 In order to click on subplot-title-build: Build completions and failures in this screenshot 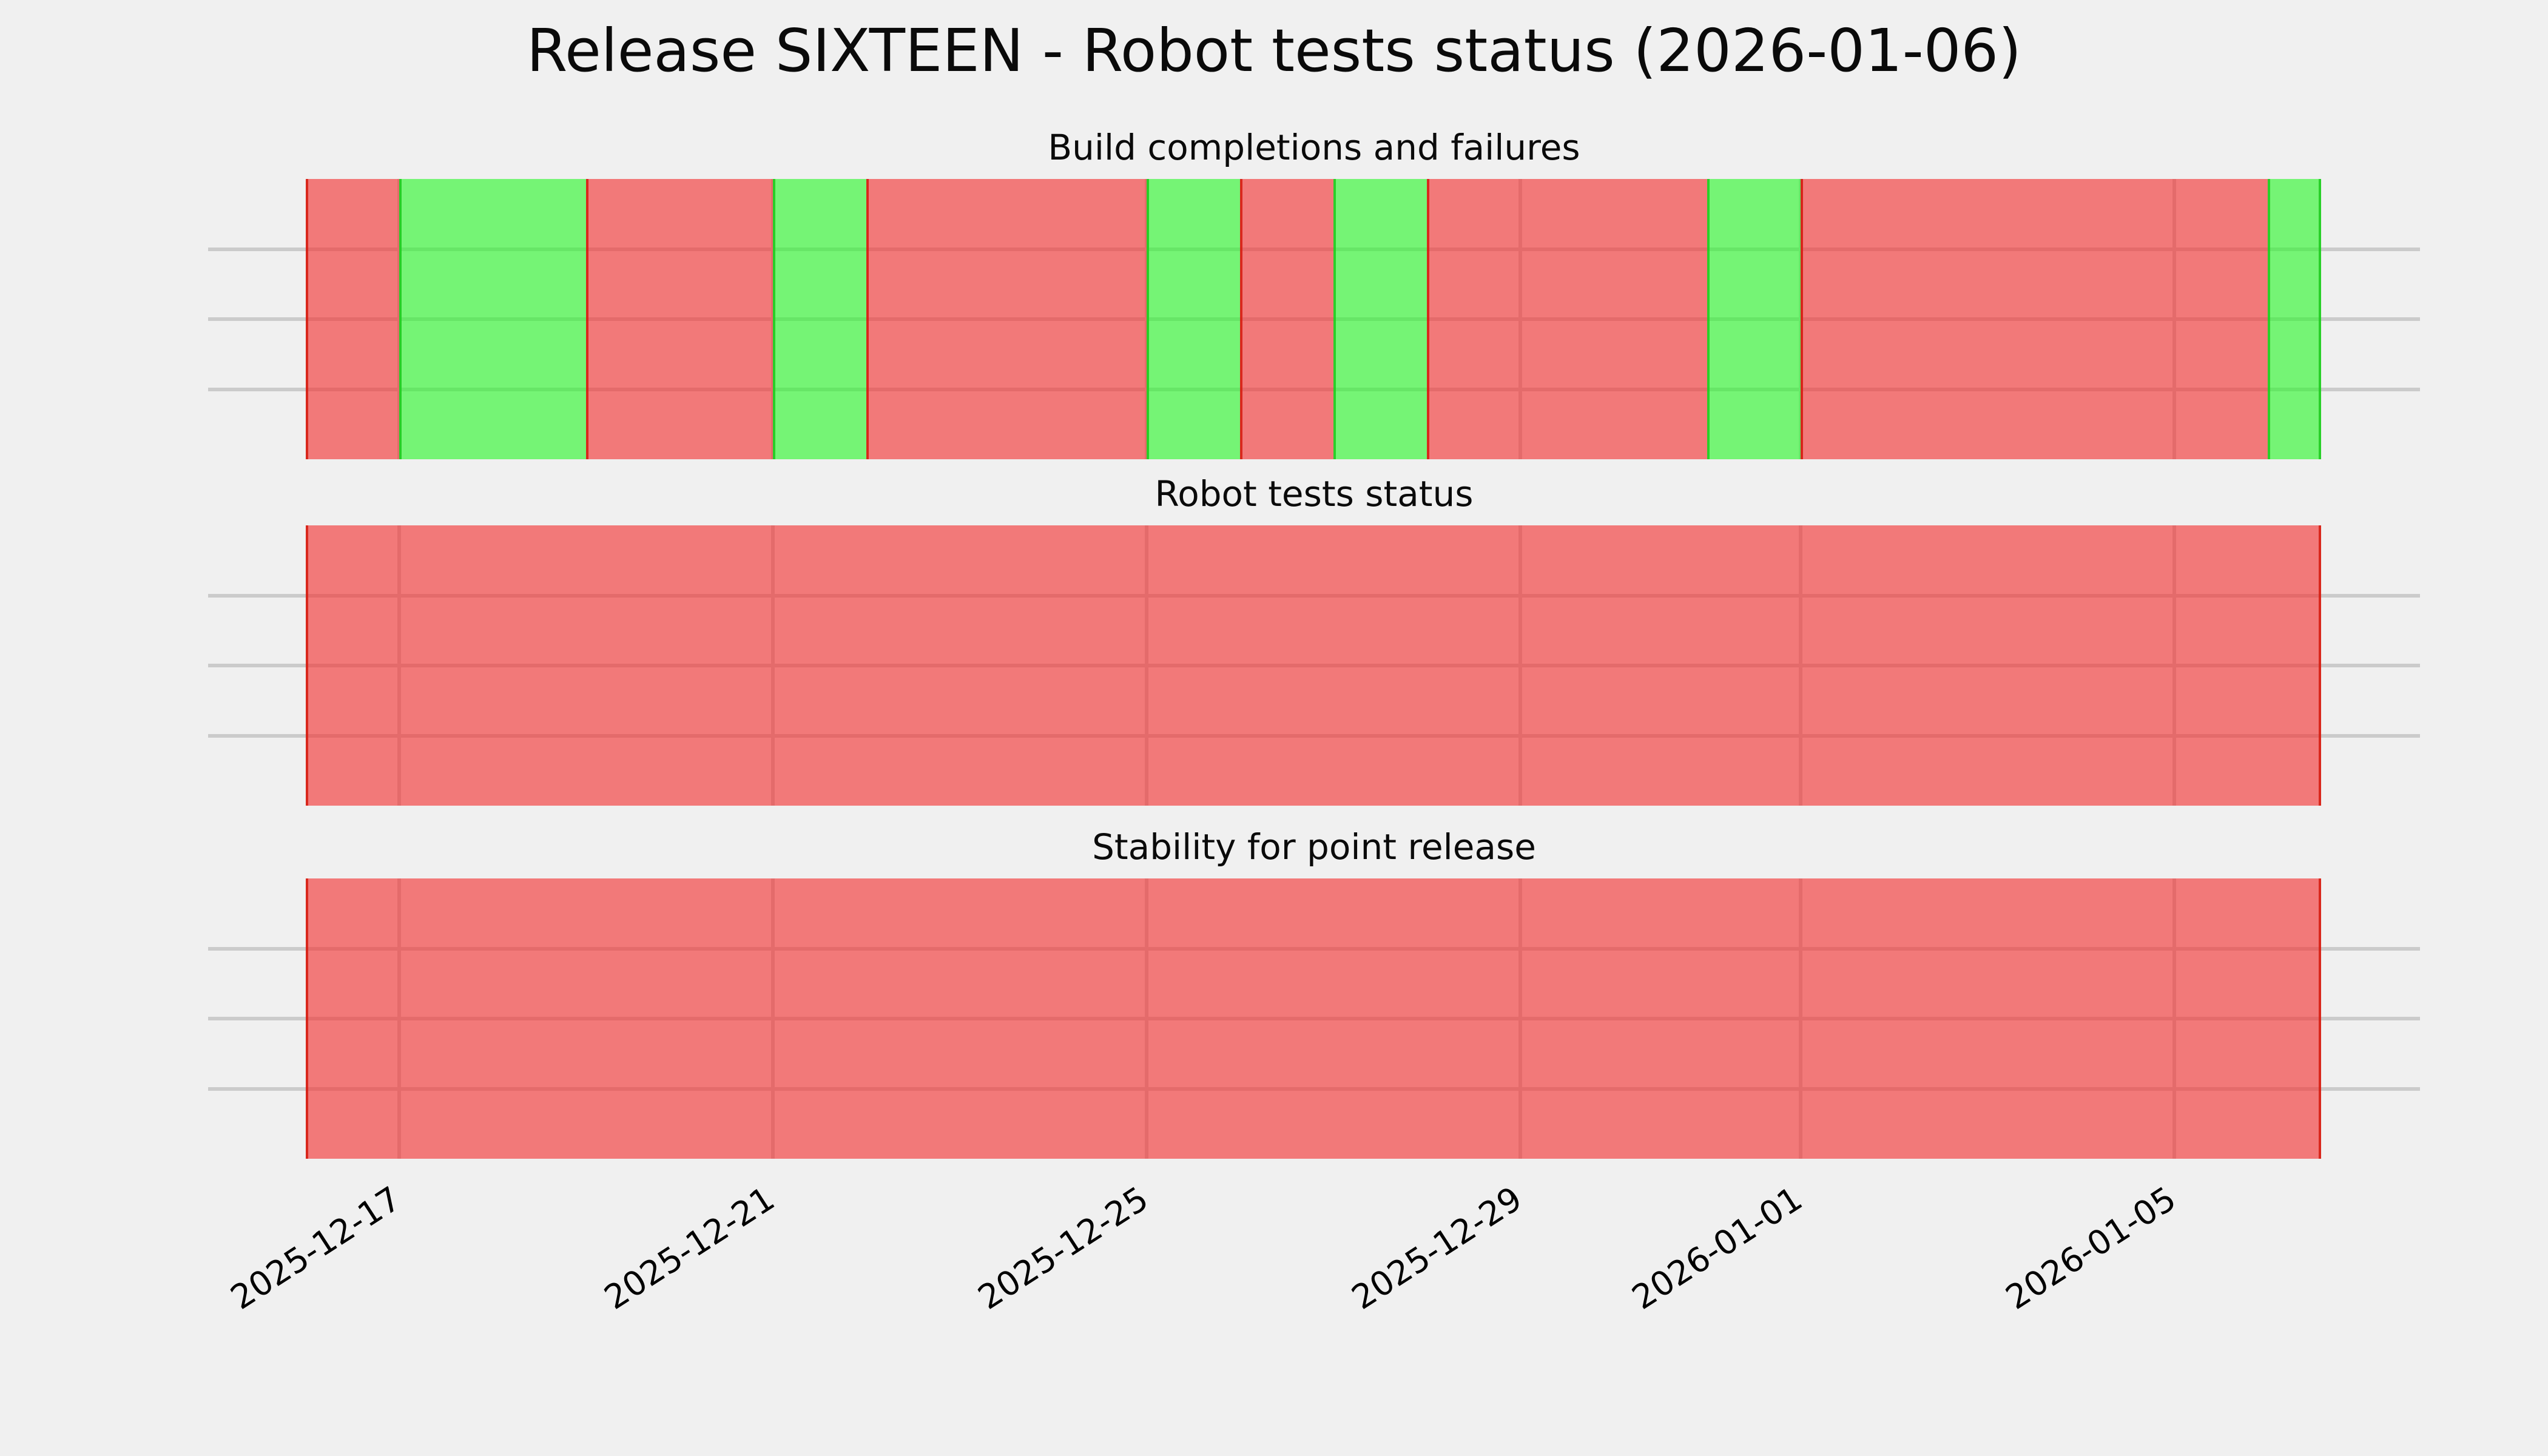, I will do `click(1314, 147)`.